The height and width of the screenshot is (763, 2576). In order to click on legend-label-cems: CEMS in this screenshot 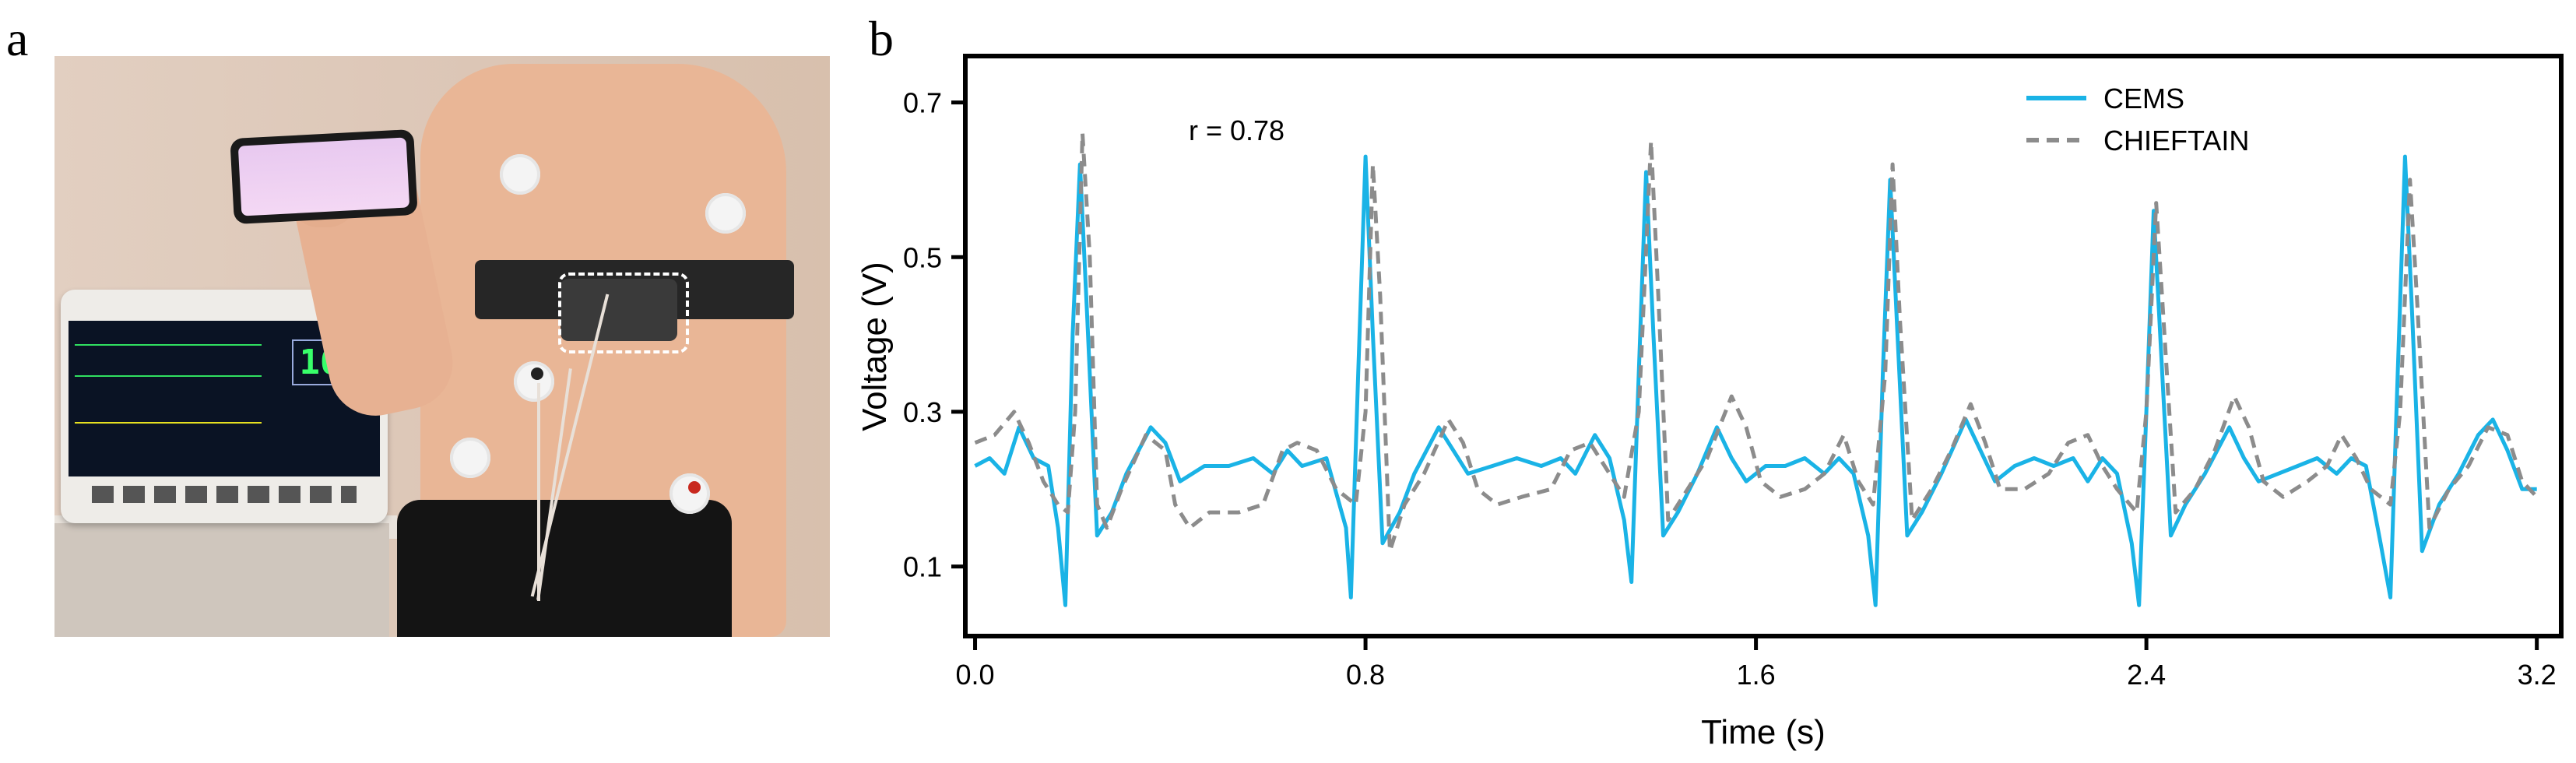, I will do `click(2144, 99)`.